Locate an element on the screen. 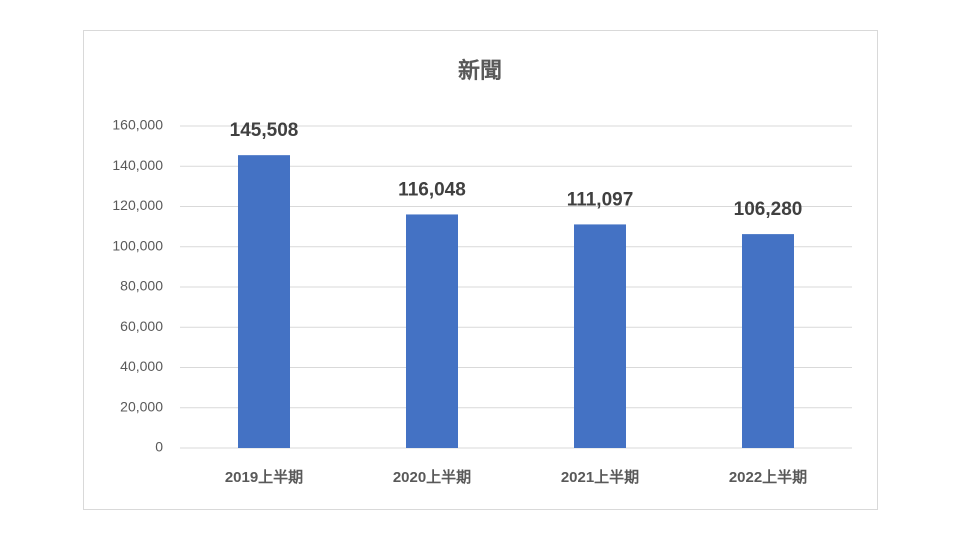 The height and width of the screenshot is (540, 960). y-tick-label: 160,000 is located at coordinates (137, 125).